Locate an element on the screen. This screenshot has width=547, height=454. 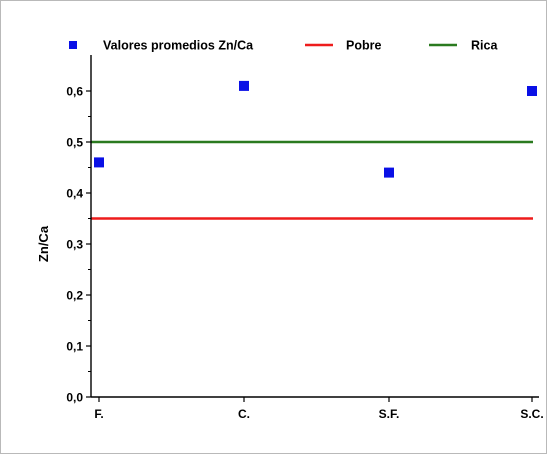
y-tick-label: 0,1 is located at coordinates (74, 347).